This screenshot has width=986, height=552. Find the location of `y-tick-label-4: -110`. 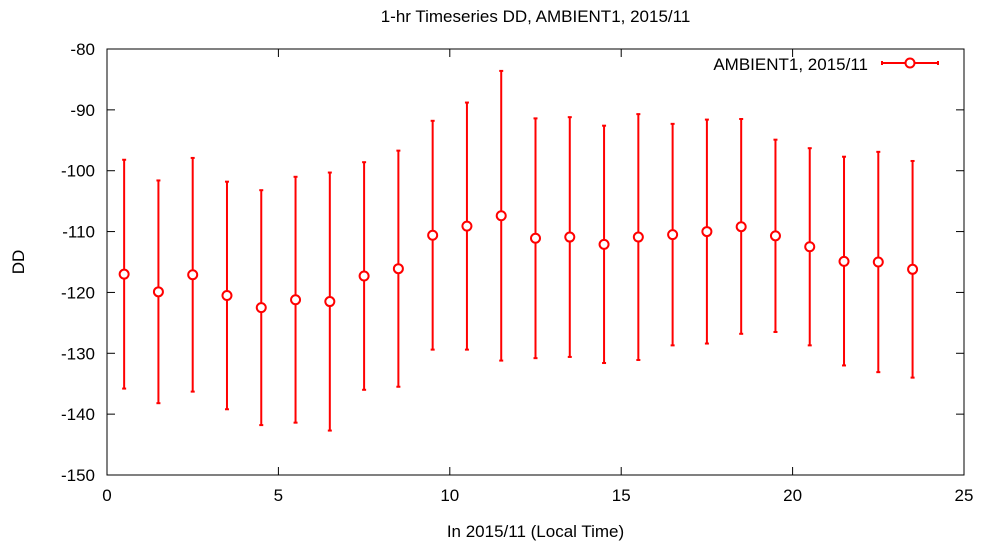

y-tick-label-4: -110 is located at coordinates (78, 232).